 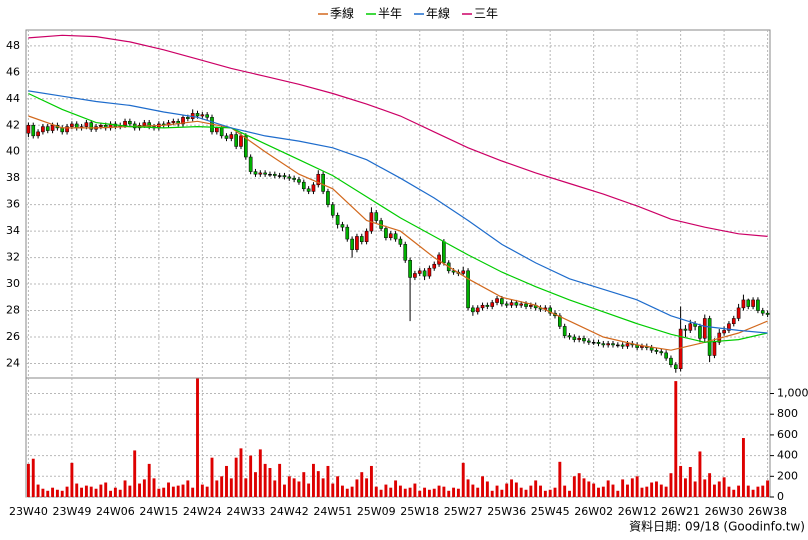 I want to click on x-tick-label: 24W51, so click(x=332, y=511).